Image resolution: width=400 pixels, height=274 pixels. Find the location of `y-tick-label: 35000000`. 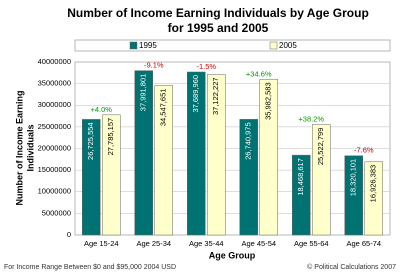

y-tick-label: 35000000 is located at coordinates (54, 83).